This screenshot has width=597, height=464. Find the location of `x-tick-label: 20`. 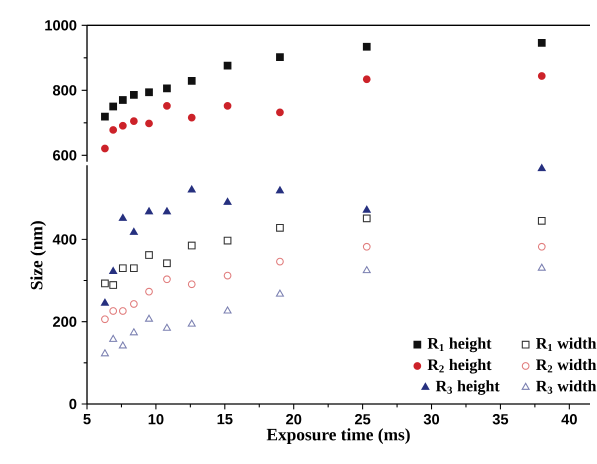

x-tick-label: 20 is located at coordinates (294, 419).